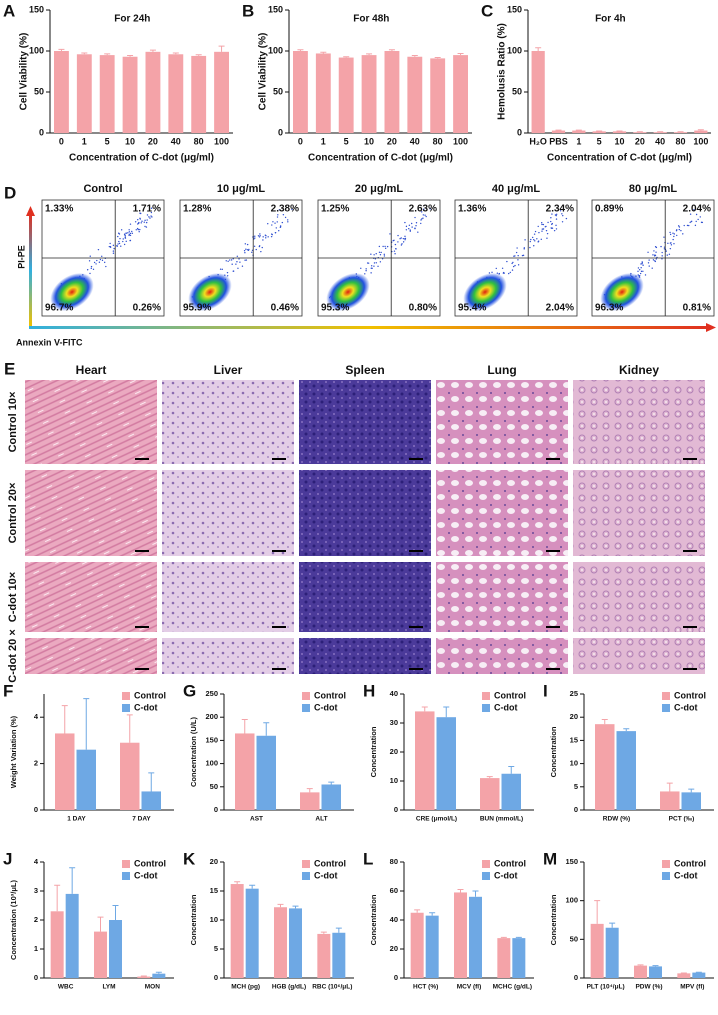  I want to click on panel-label: G, so click(189, 690).